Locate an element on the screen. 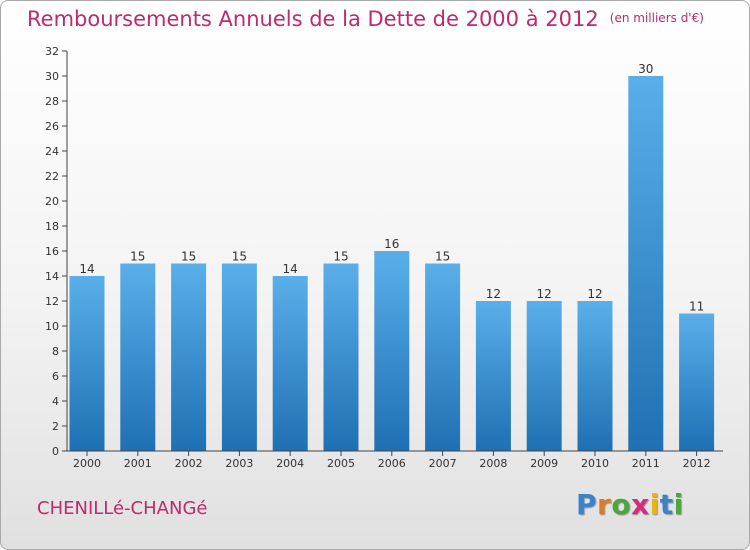 This screenshot has height=550, width=750. bar-2009 is located at coordinates (544, 376).